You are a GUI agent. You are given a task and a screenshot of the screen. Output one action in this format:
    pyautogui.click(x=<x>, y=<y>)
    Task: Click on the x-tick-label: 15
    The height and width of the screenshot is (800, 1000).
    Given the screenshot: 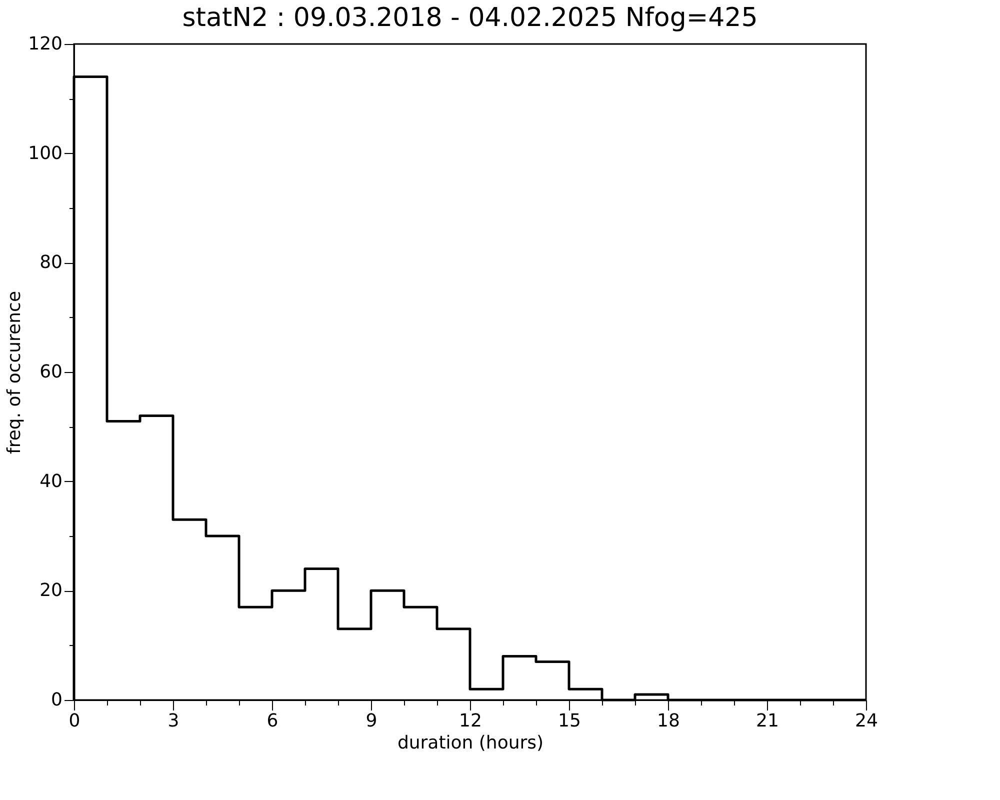 What is the action you would take?
    pyautogui.click(x=569, y=721)
    